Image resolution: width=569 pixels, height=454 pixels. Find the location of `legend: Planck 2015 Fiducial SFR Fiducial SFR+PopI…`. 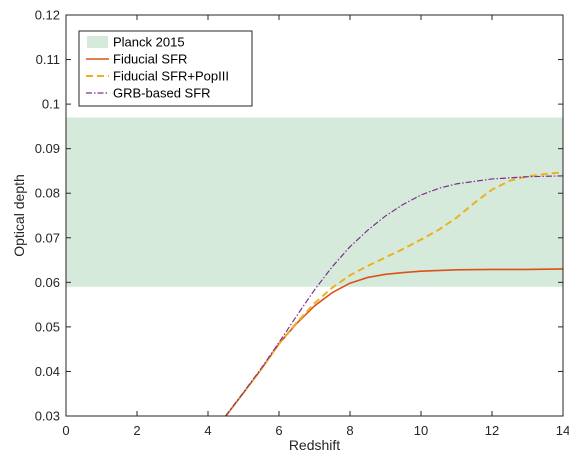

legend: Planck 2015 Fiducial SFR Fiducial SFR+PopI… is located at coordinates (165, 68).